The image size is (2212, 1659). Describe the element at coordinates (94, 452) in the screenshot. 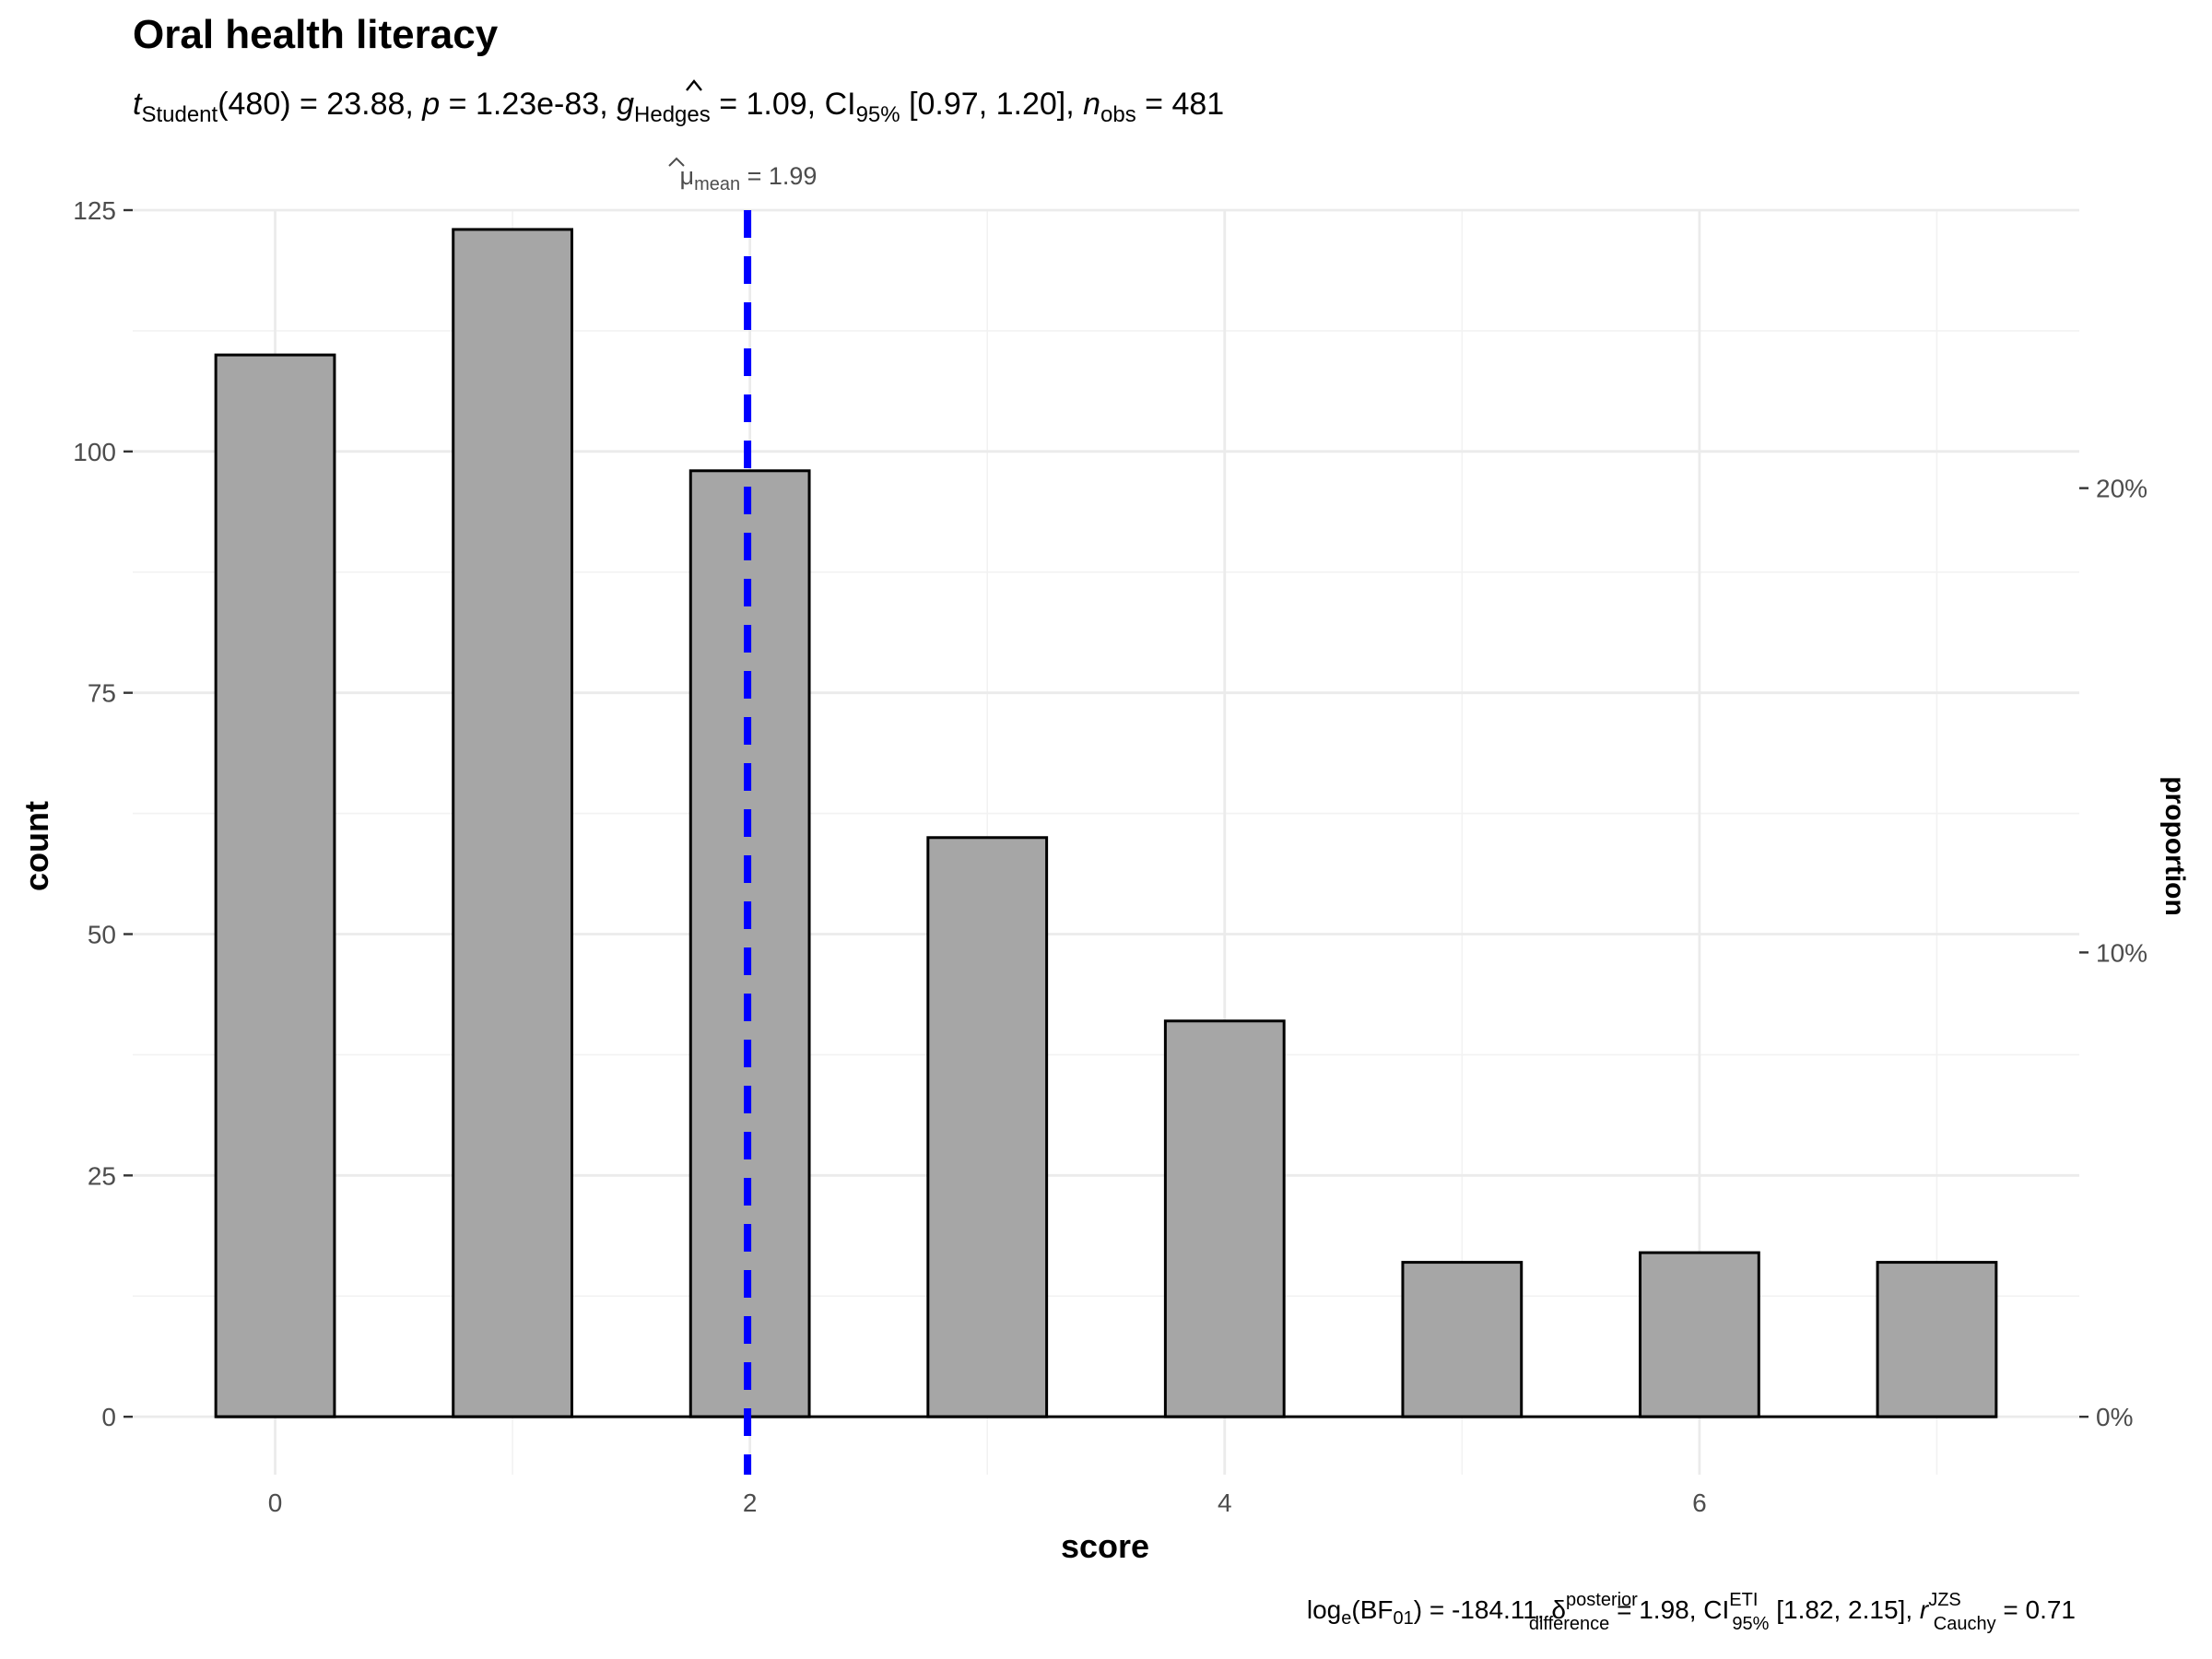

I see `y-tick-label: 100` at that location.